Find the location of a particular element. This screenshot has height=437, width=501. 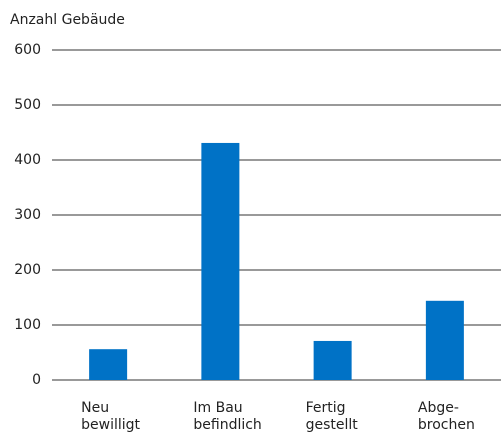

x-tick-label: brochen is located at coordinates (446, 425).